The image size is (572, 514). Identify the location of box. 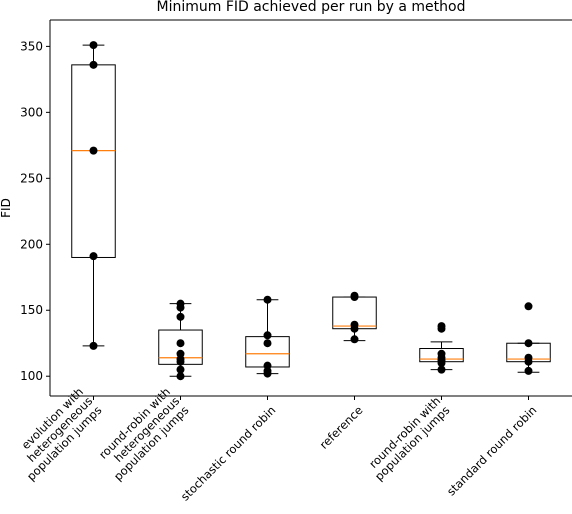
(93, 161).